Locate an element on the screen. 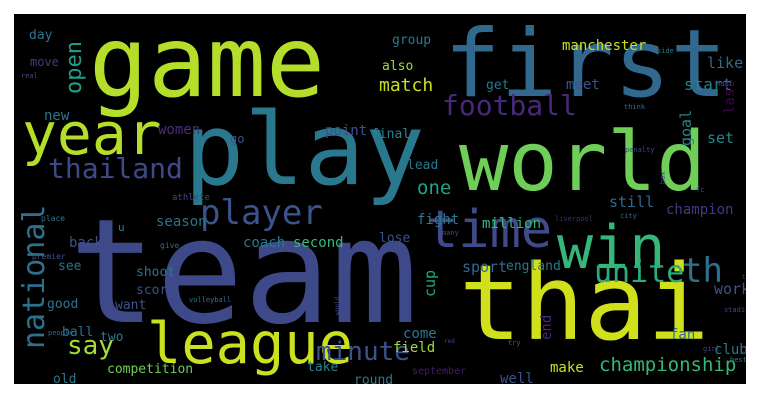 The height and width of the screenshot is (402, 774). word-girl: girl is located at coordinates (711, 349).